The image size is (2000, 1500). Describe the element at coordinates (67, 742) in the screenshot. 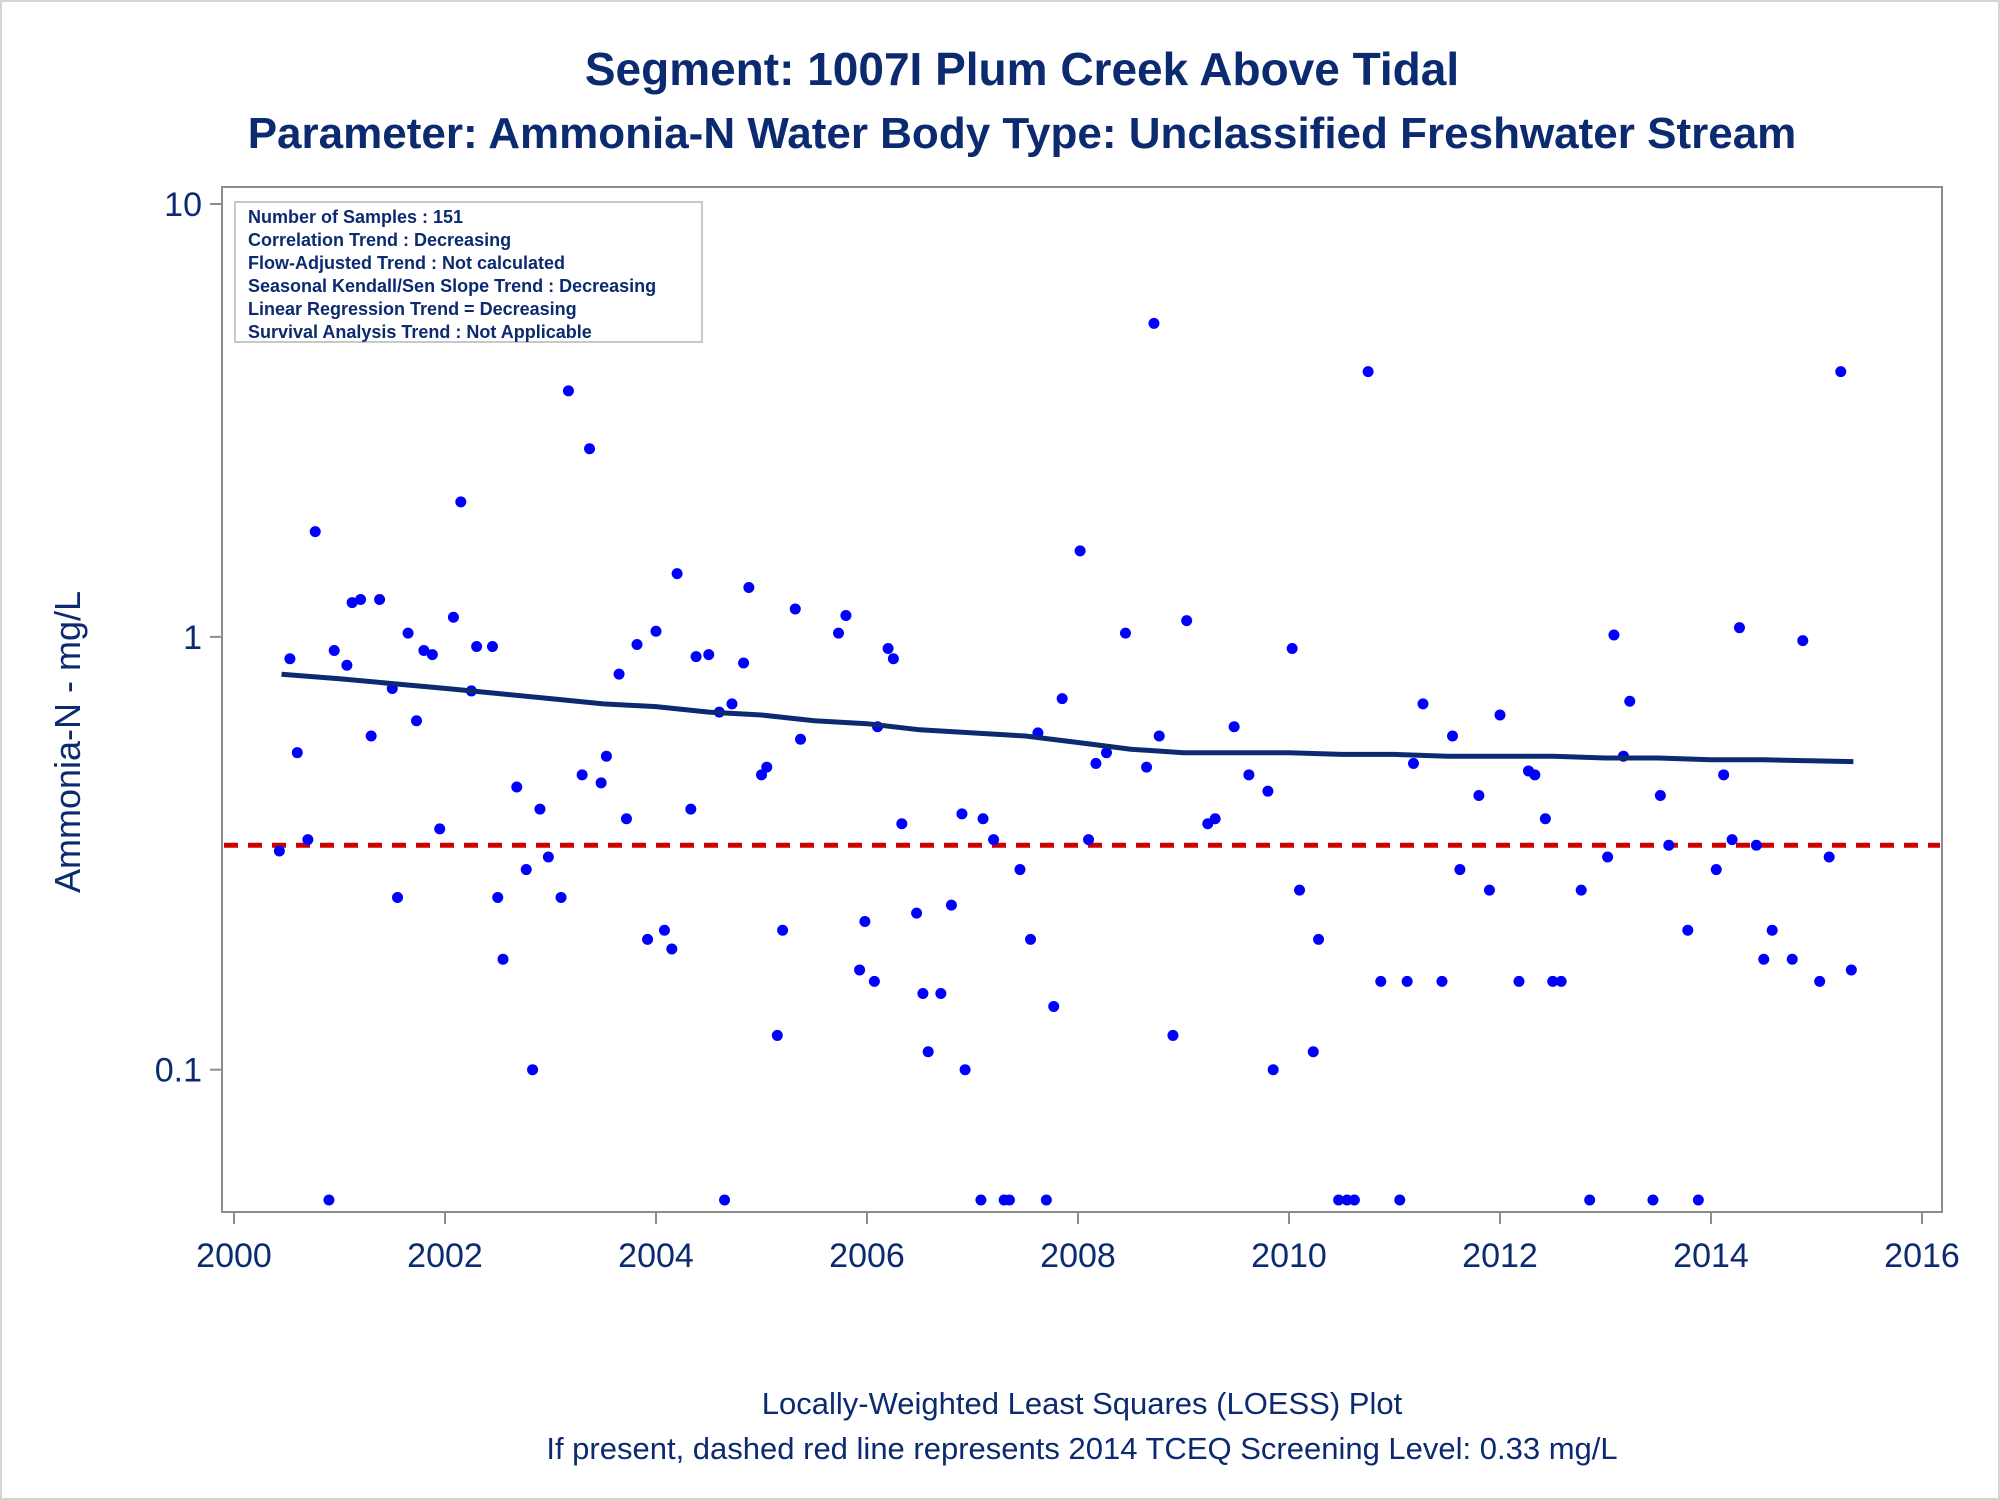

I see `y-axis-label: Ammonia-N - mg/L` at that location.